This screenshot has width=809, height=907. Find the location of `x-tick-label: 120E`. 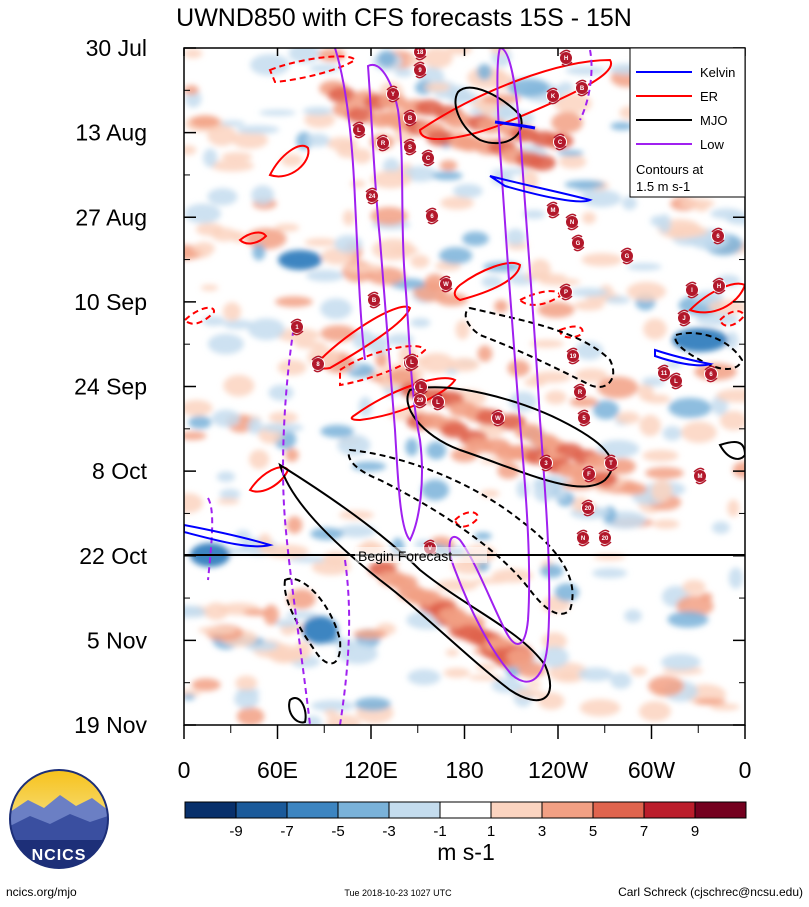

x-tick-label: 120E is located at coordinates (371, 770).